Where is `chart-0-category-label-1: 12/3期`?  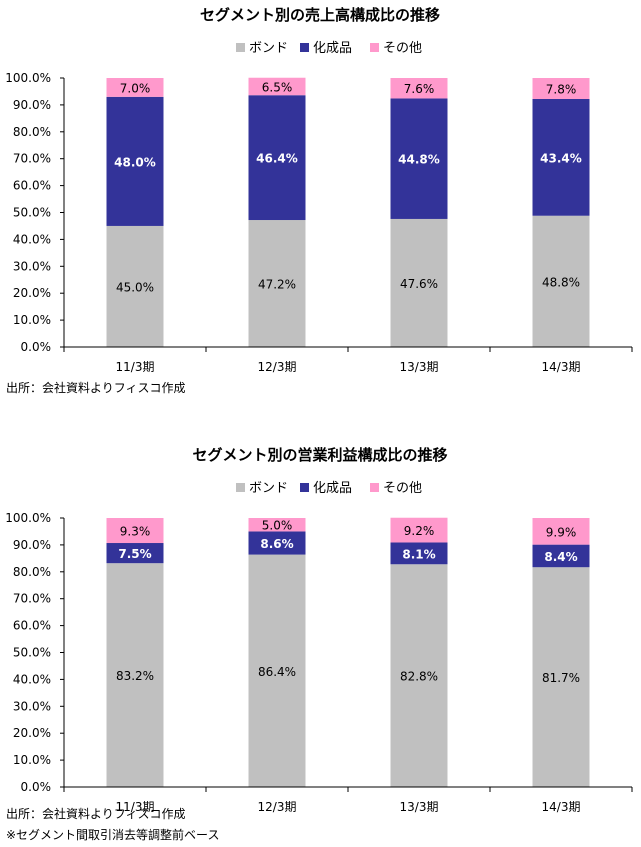 chart-0-category-label-1: 12/3期 is located at coordinates (277, 367).